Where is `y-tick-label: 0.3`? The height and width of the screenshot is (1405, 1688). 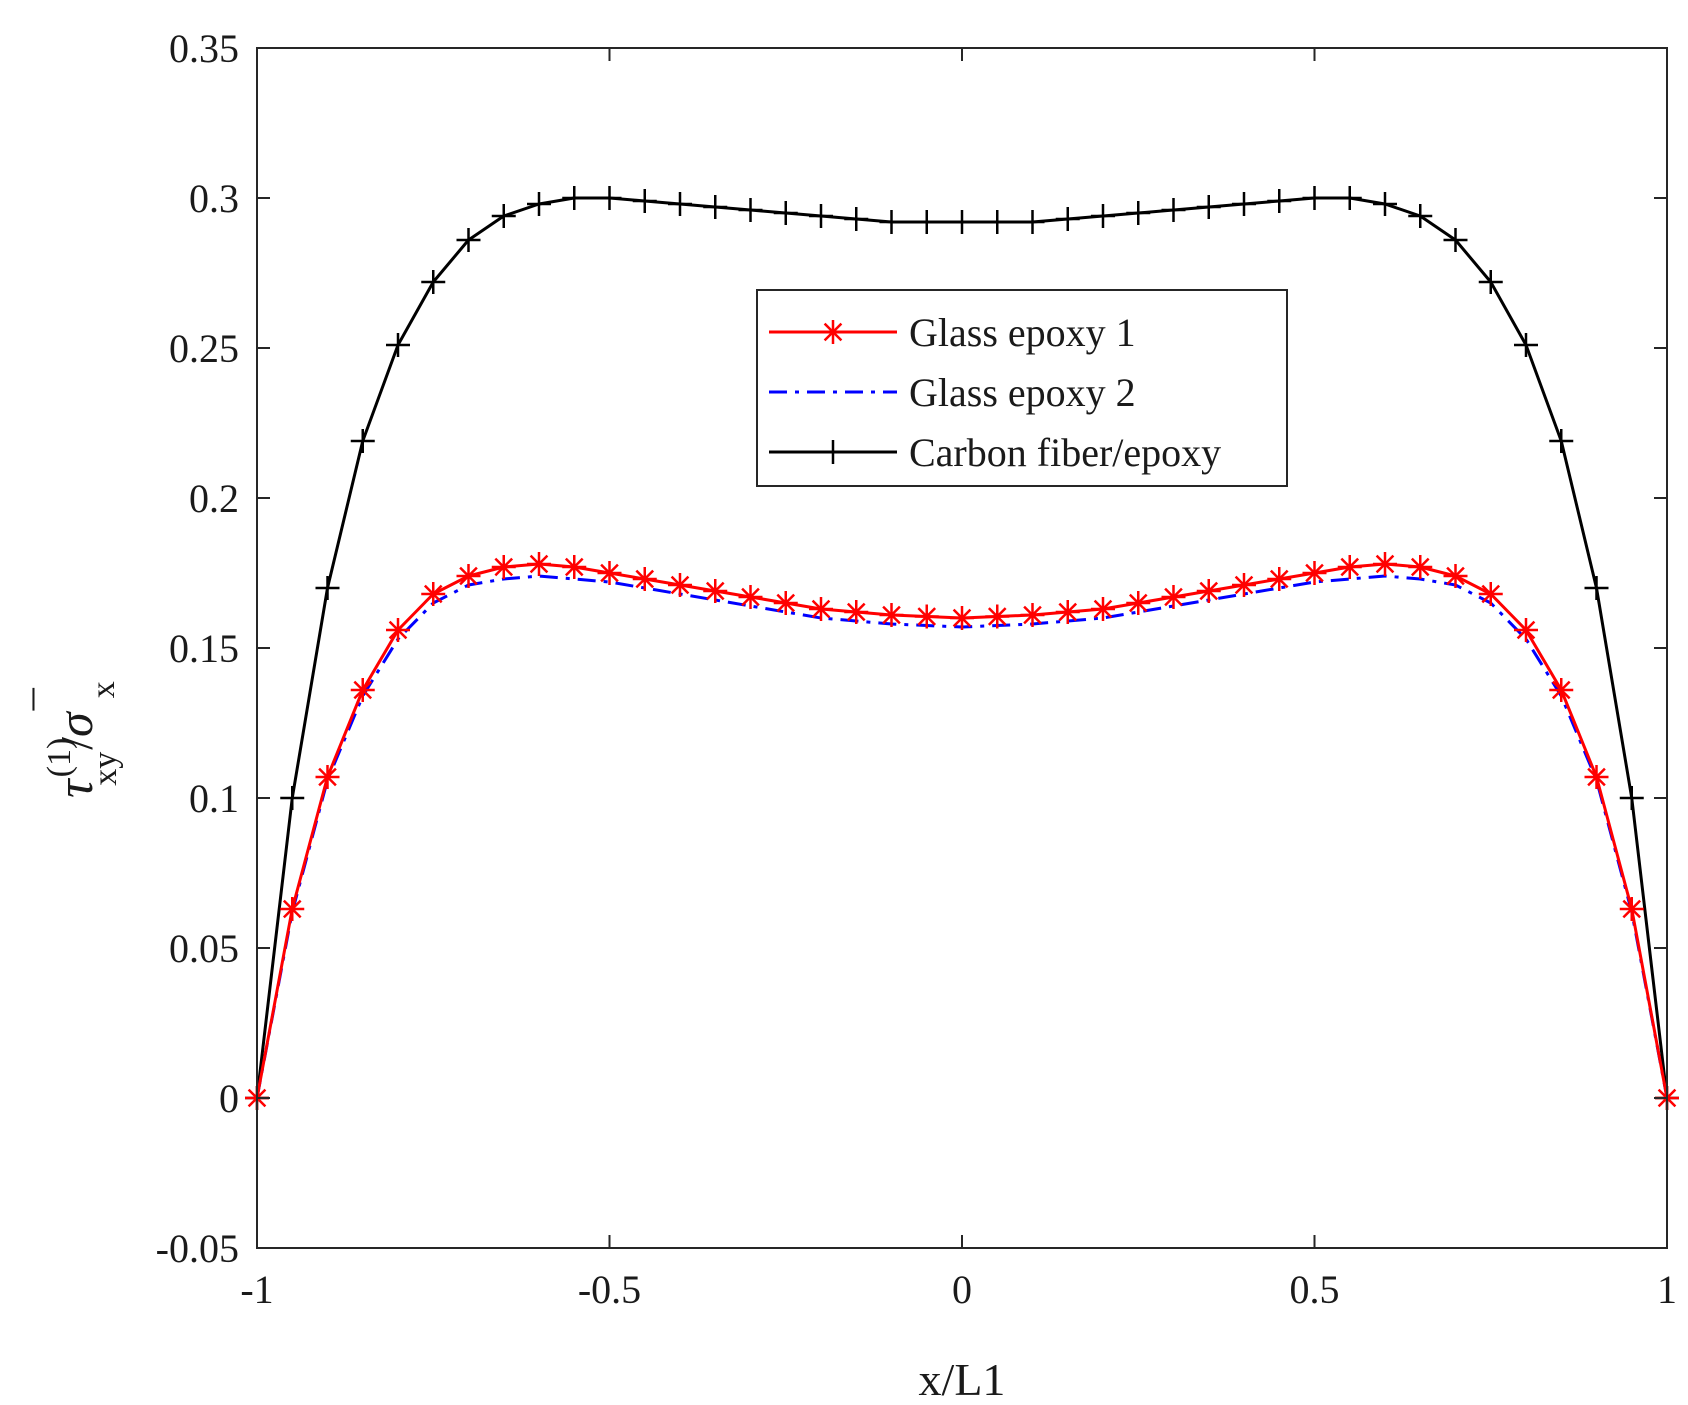 y-tick-label: 0.3 is located at coordinates (214, 198).